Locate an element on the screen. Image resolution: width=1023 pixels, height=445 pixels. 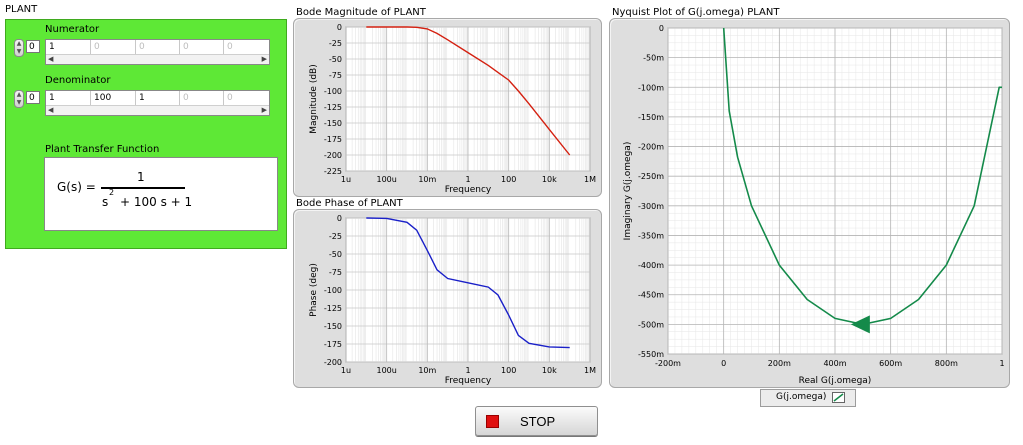
denominator-index-field: 0 is located at coordinates (33, 97).